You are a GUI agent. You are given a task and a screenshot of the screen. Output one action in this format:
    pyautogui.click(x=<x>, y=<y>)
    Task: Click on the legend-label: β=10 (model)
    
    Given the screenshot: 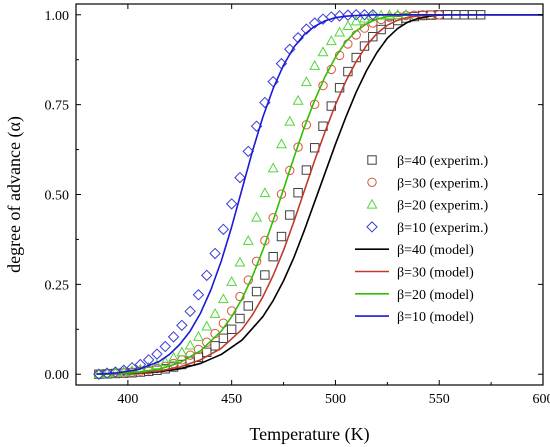 What is the action you would take?
    pyautogui.click(x=435, y=317)
    